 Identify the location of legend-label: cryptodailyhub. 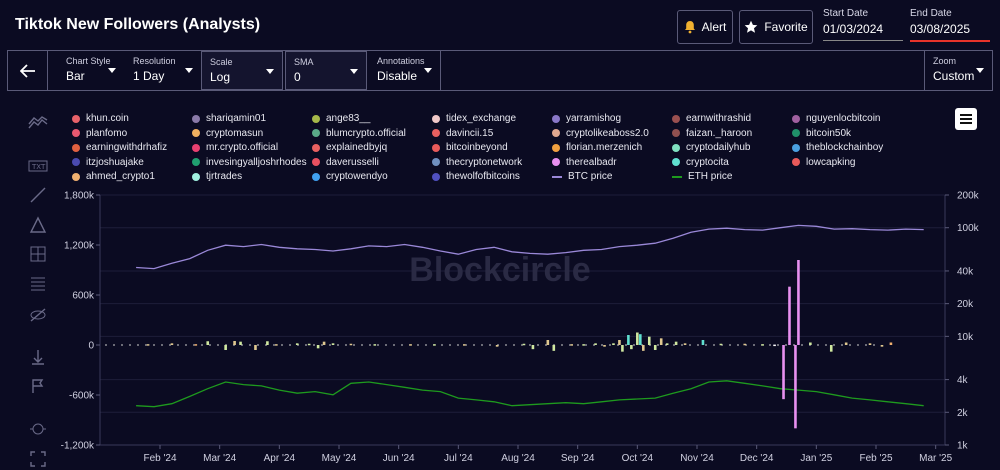
(718, 147).